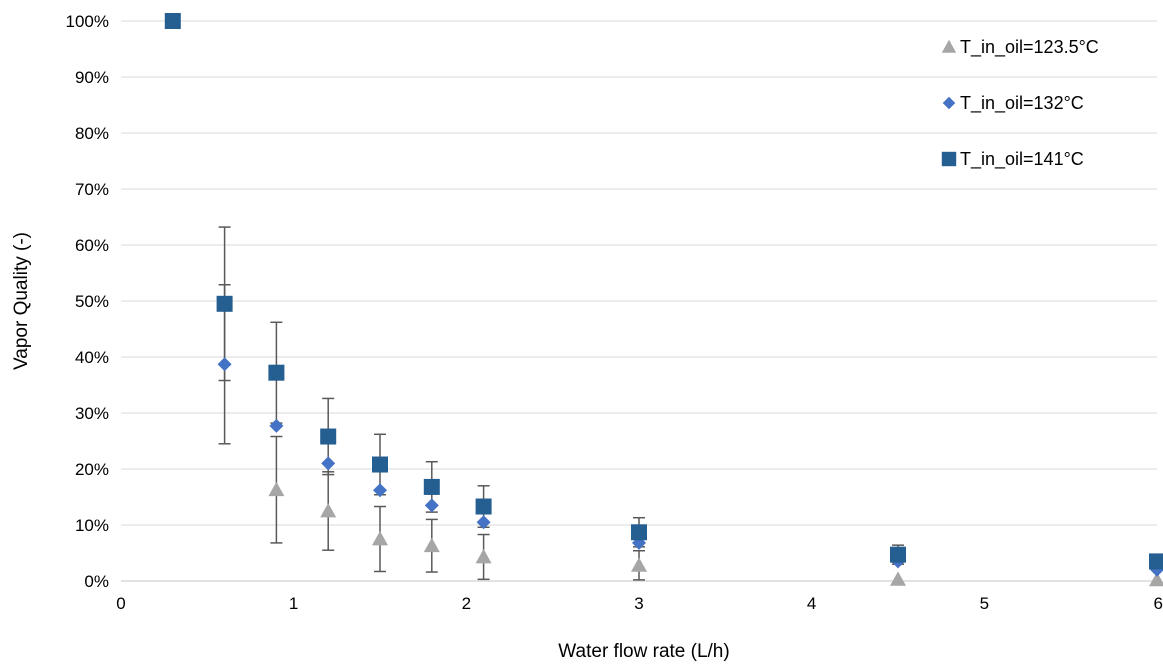 The width and height of the screenshot is (1163, 666). Describe the element at coordinates (1022, 159) in the screenshot. I see `legend-label: T_in_oil=141°C` at that location.